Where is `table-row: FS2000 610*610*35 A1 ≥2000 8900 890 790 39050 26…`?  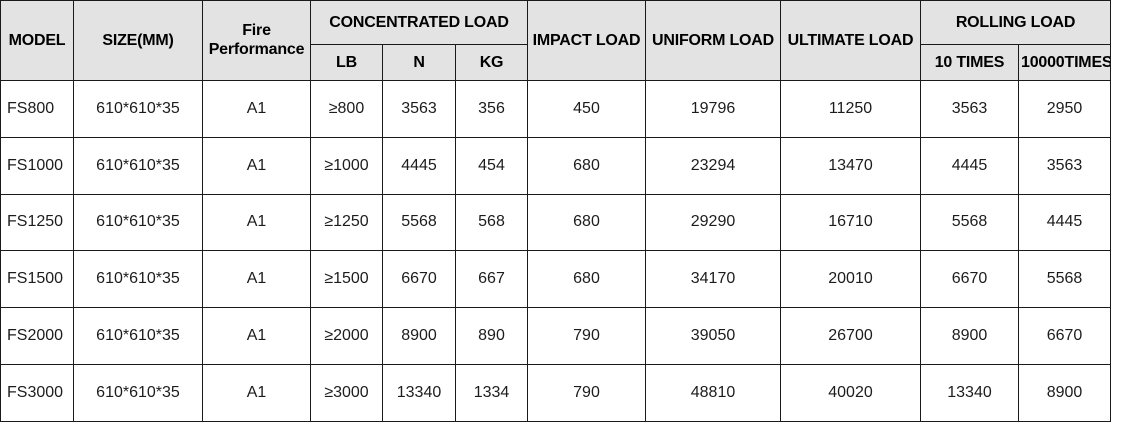
table-row: FS2000 610*610*35 A1 ≥2000 8900 890 790 39050 26… is located at coordinates (555, 336).